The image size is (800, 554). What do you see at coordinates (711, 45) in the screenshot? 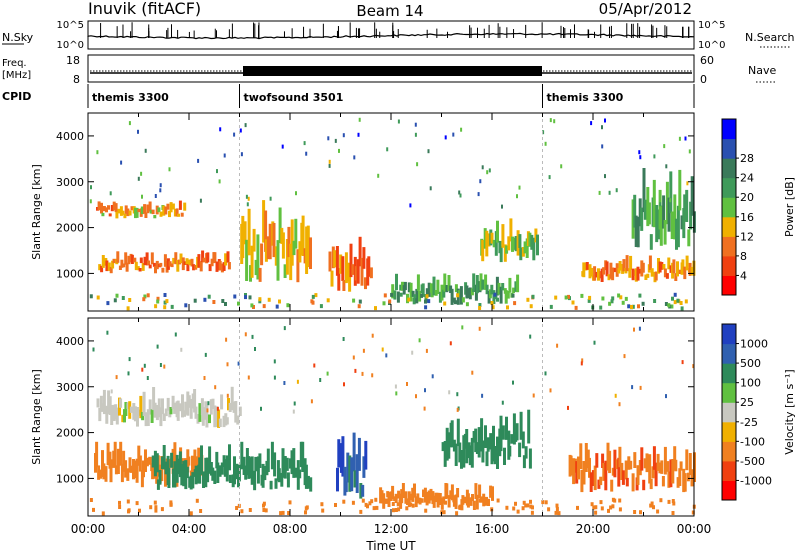
I see `nsearch-tick-bottom: 10^0` at bounding box center [711, 45].